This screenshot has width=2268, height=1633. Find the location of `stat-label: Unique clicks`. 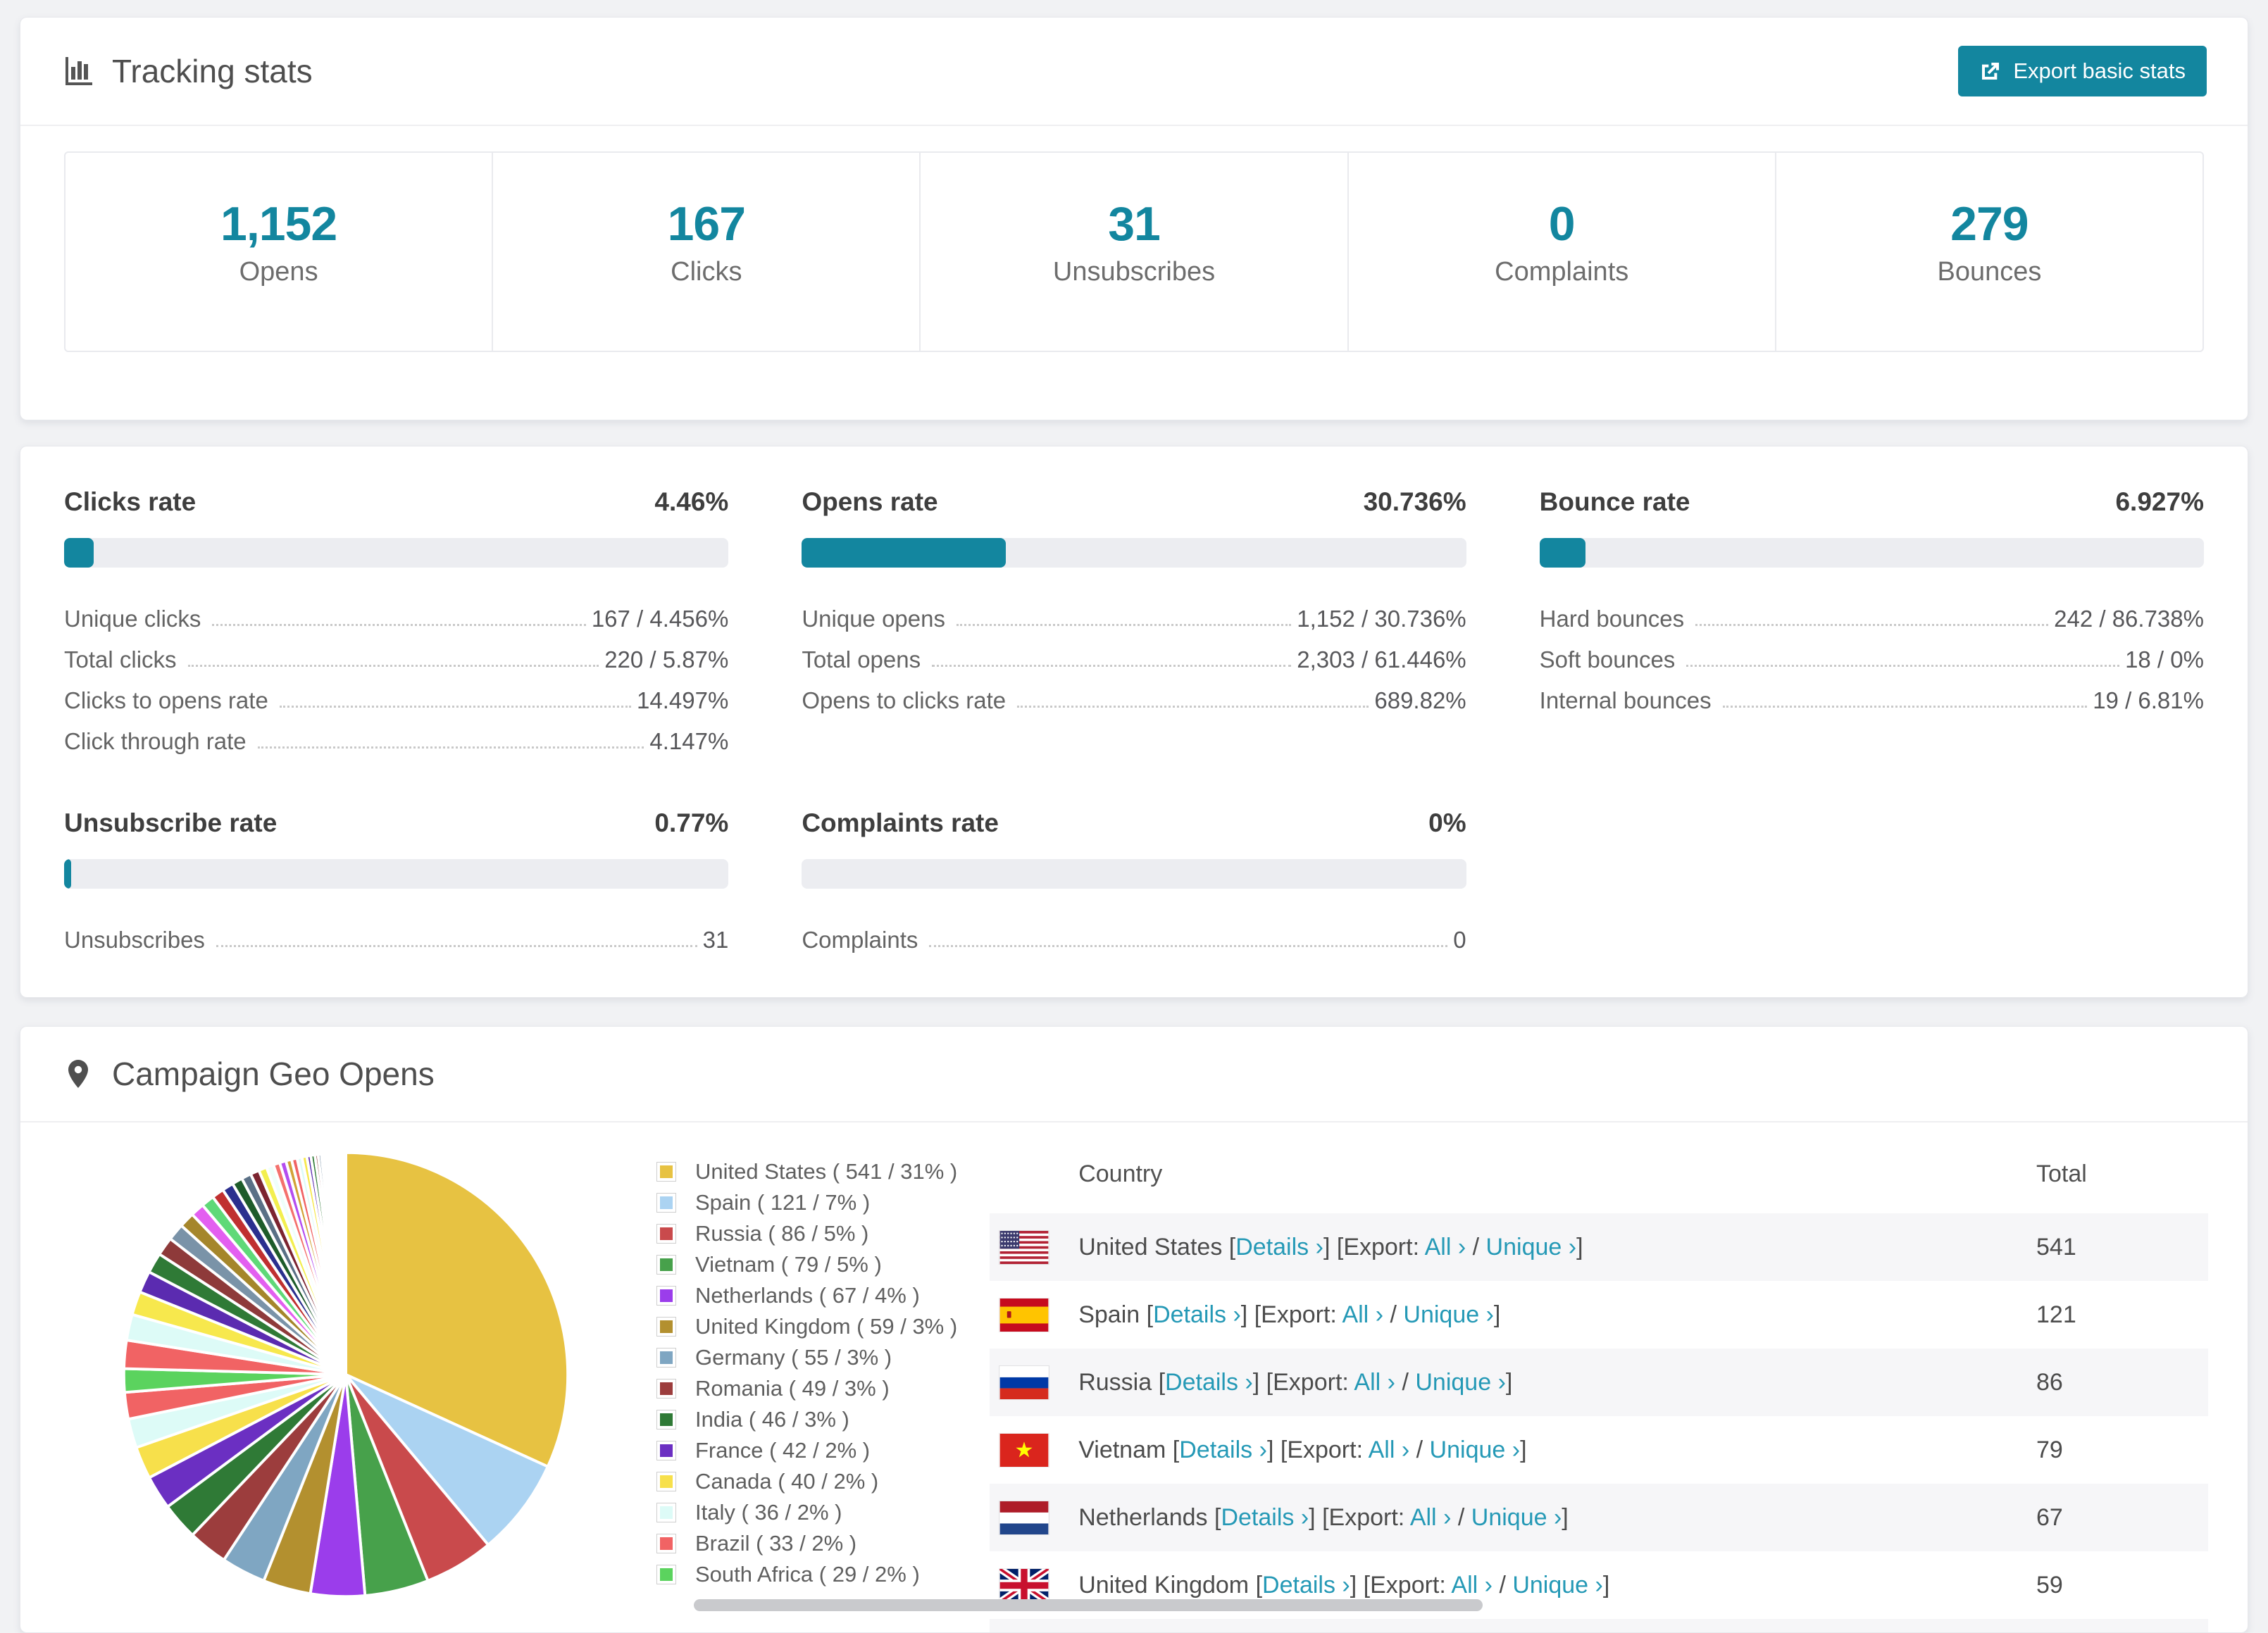

stat-label: Unique clicks is located at coordinates (132, 619).